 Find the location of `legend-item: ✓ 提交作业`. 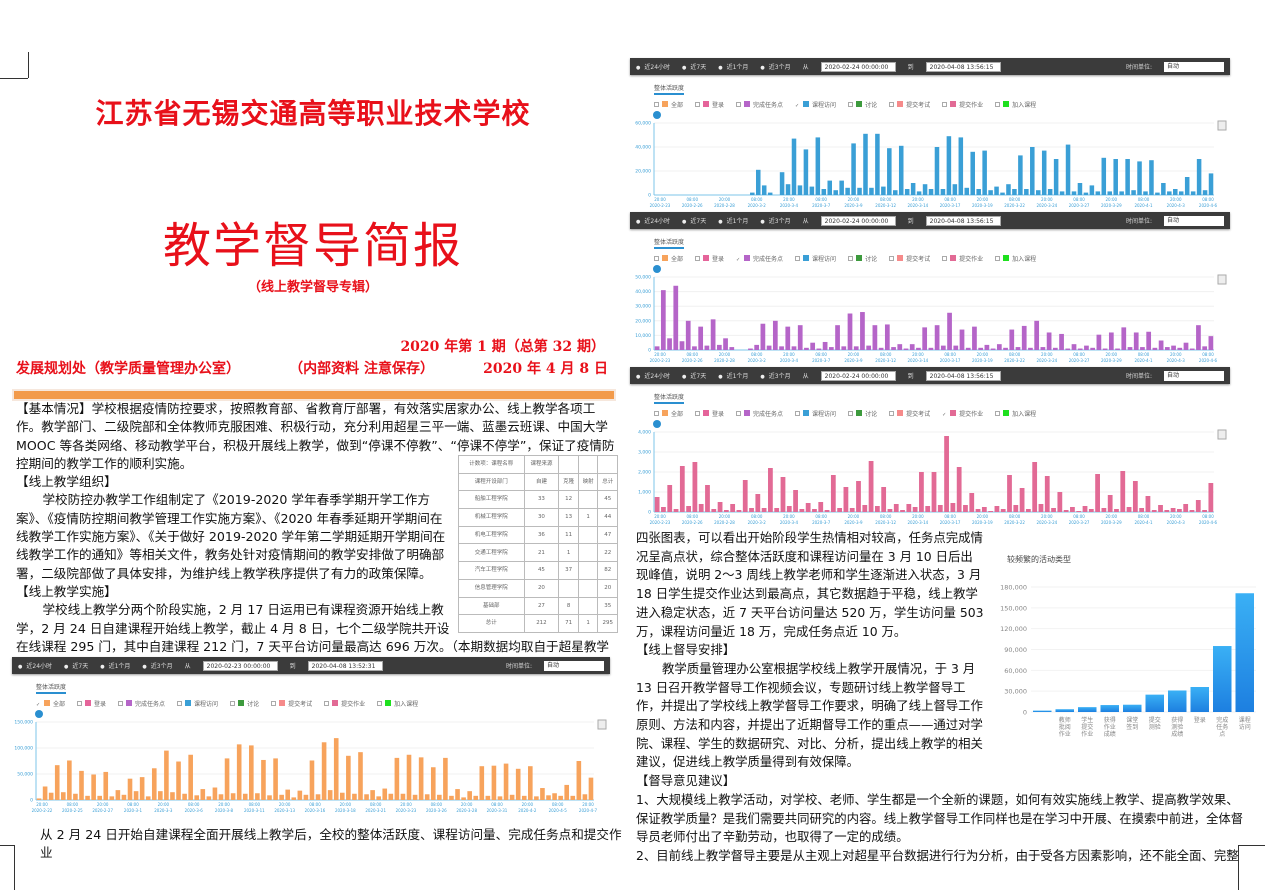

legend-item: ✓ 提交作业 is located at coordinates (962, 413).